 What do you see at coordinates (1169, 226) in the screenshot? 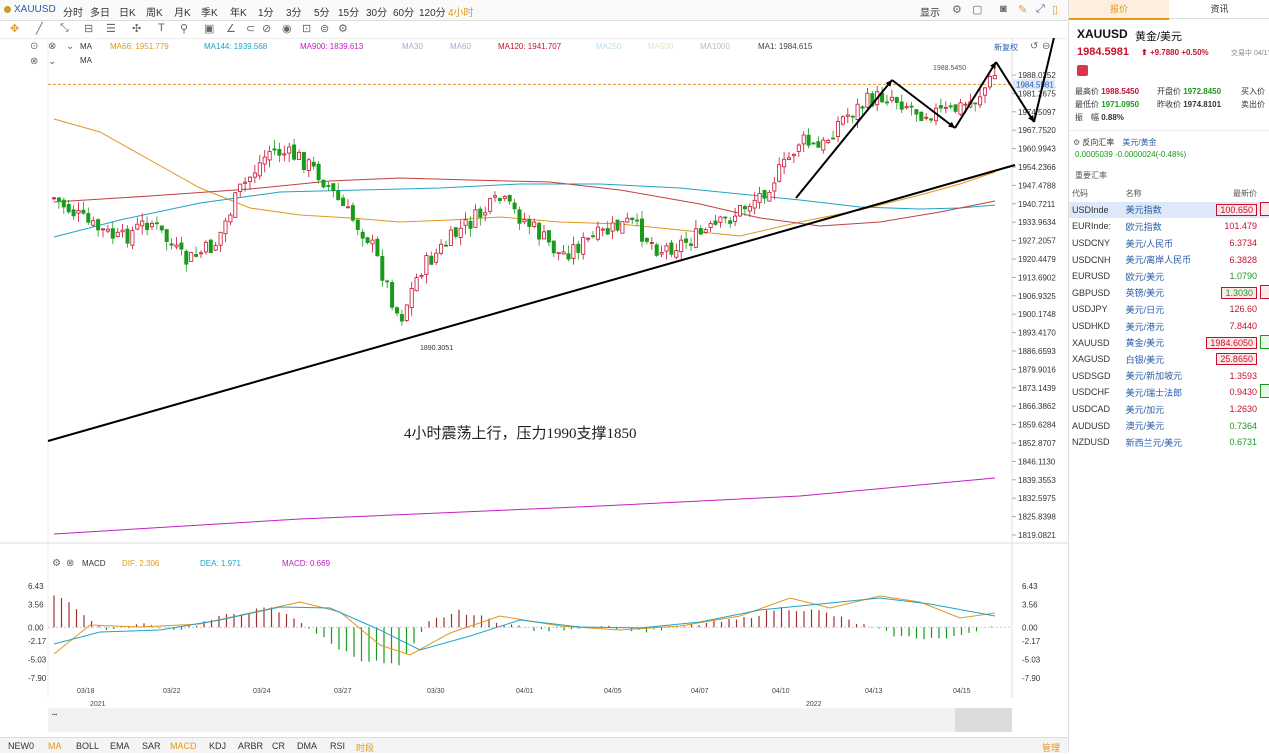
I see `table-row: EURInde: 欧元指数 101.479` at bounding box center [1169, 226].